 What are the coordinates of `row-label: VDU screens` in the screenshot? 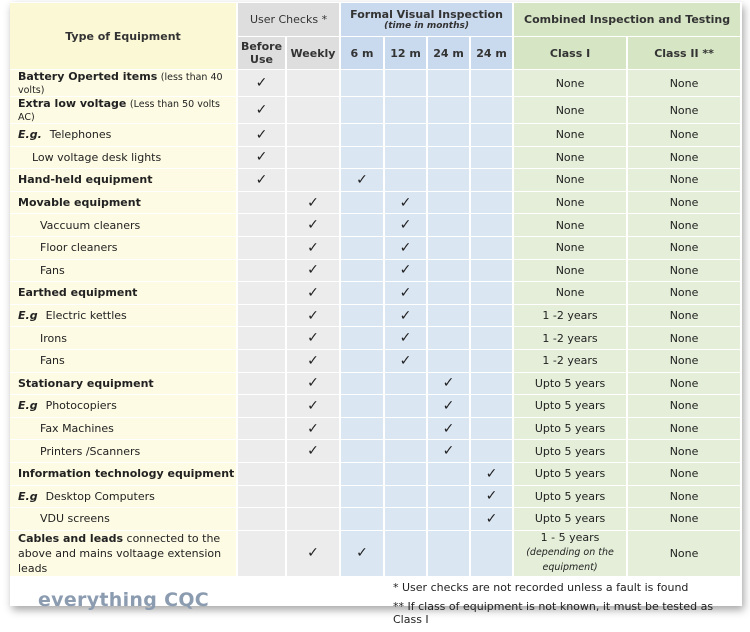 It's located at (123, 519).